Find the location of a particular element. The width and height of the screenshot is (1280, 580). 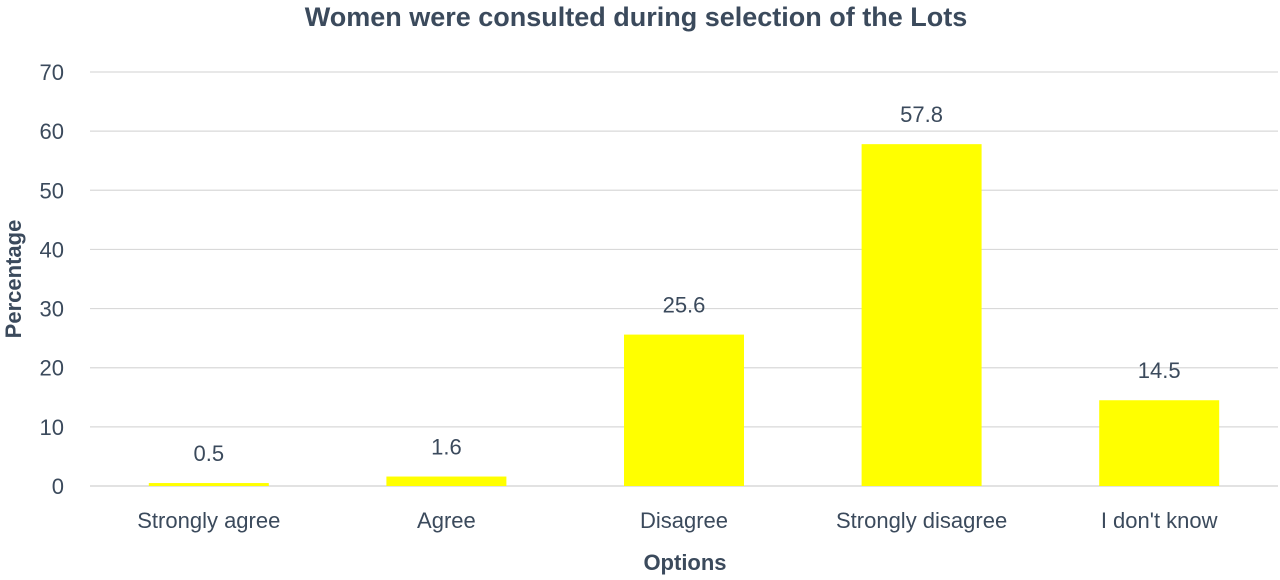

y-axis-ticks: 0 10 20 30 40 50 60 70 is located at coordinates (52, 279).